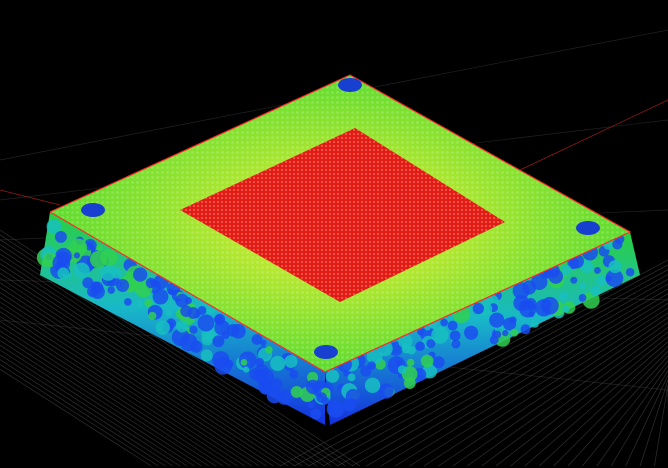 The height and width of the screenshot is (468, 668). Describe the element at coordinates (588, 228) in the screenshot. I see `corner-hole-right` at that location.